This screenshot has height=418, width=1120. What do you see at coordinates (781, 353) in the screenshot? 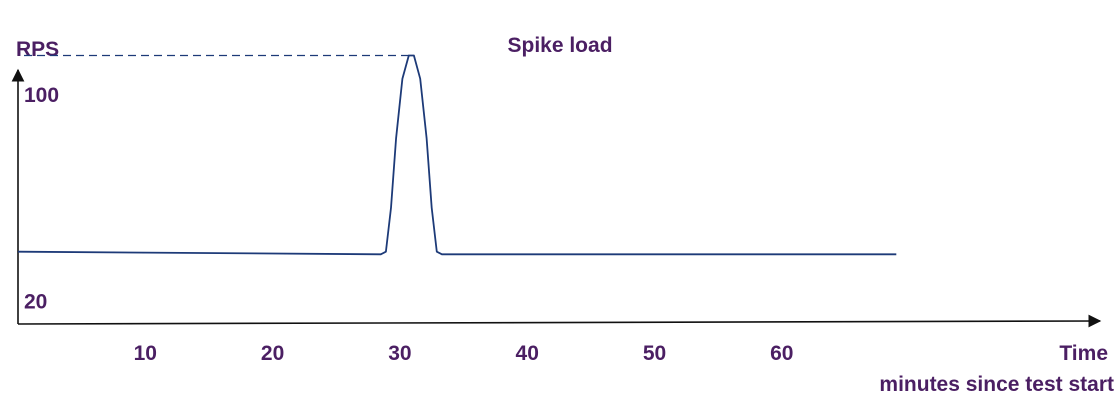
I see `x-tick-label-60: 60` at bounding box center [781, 353].